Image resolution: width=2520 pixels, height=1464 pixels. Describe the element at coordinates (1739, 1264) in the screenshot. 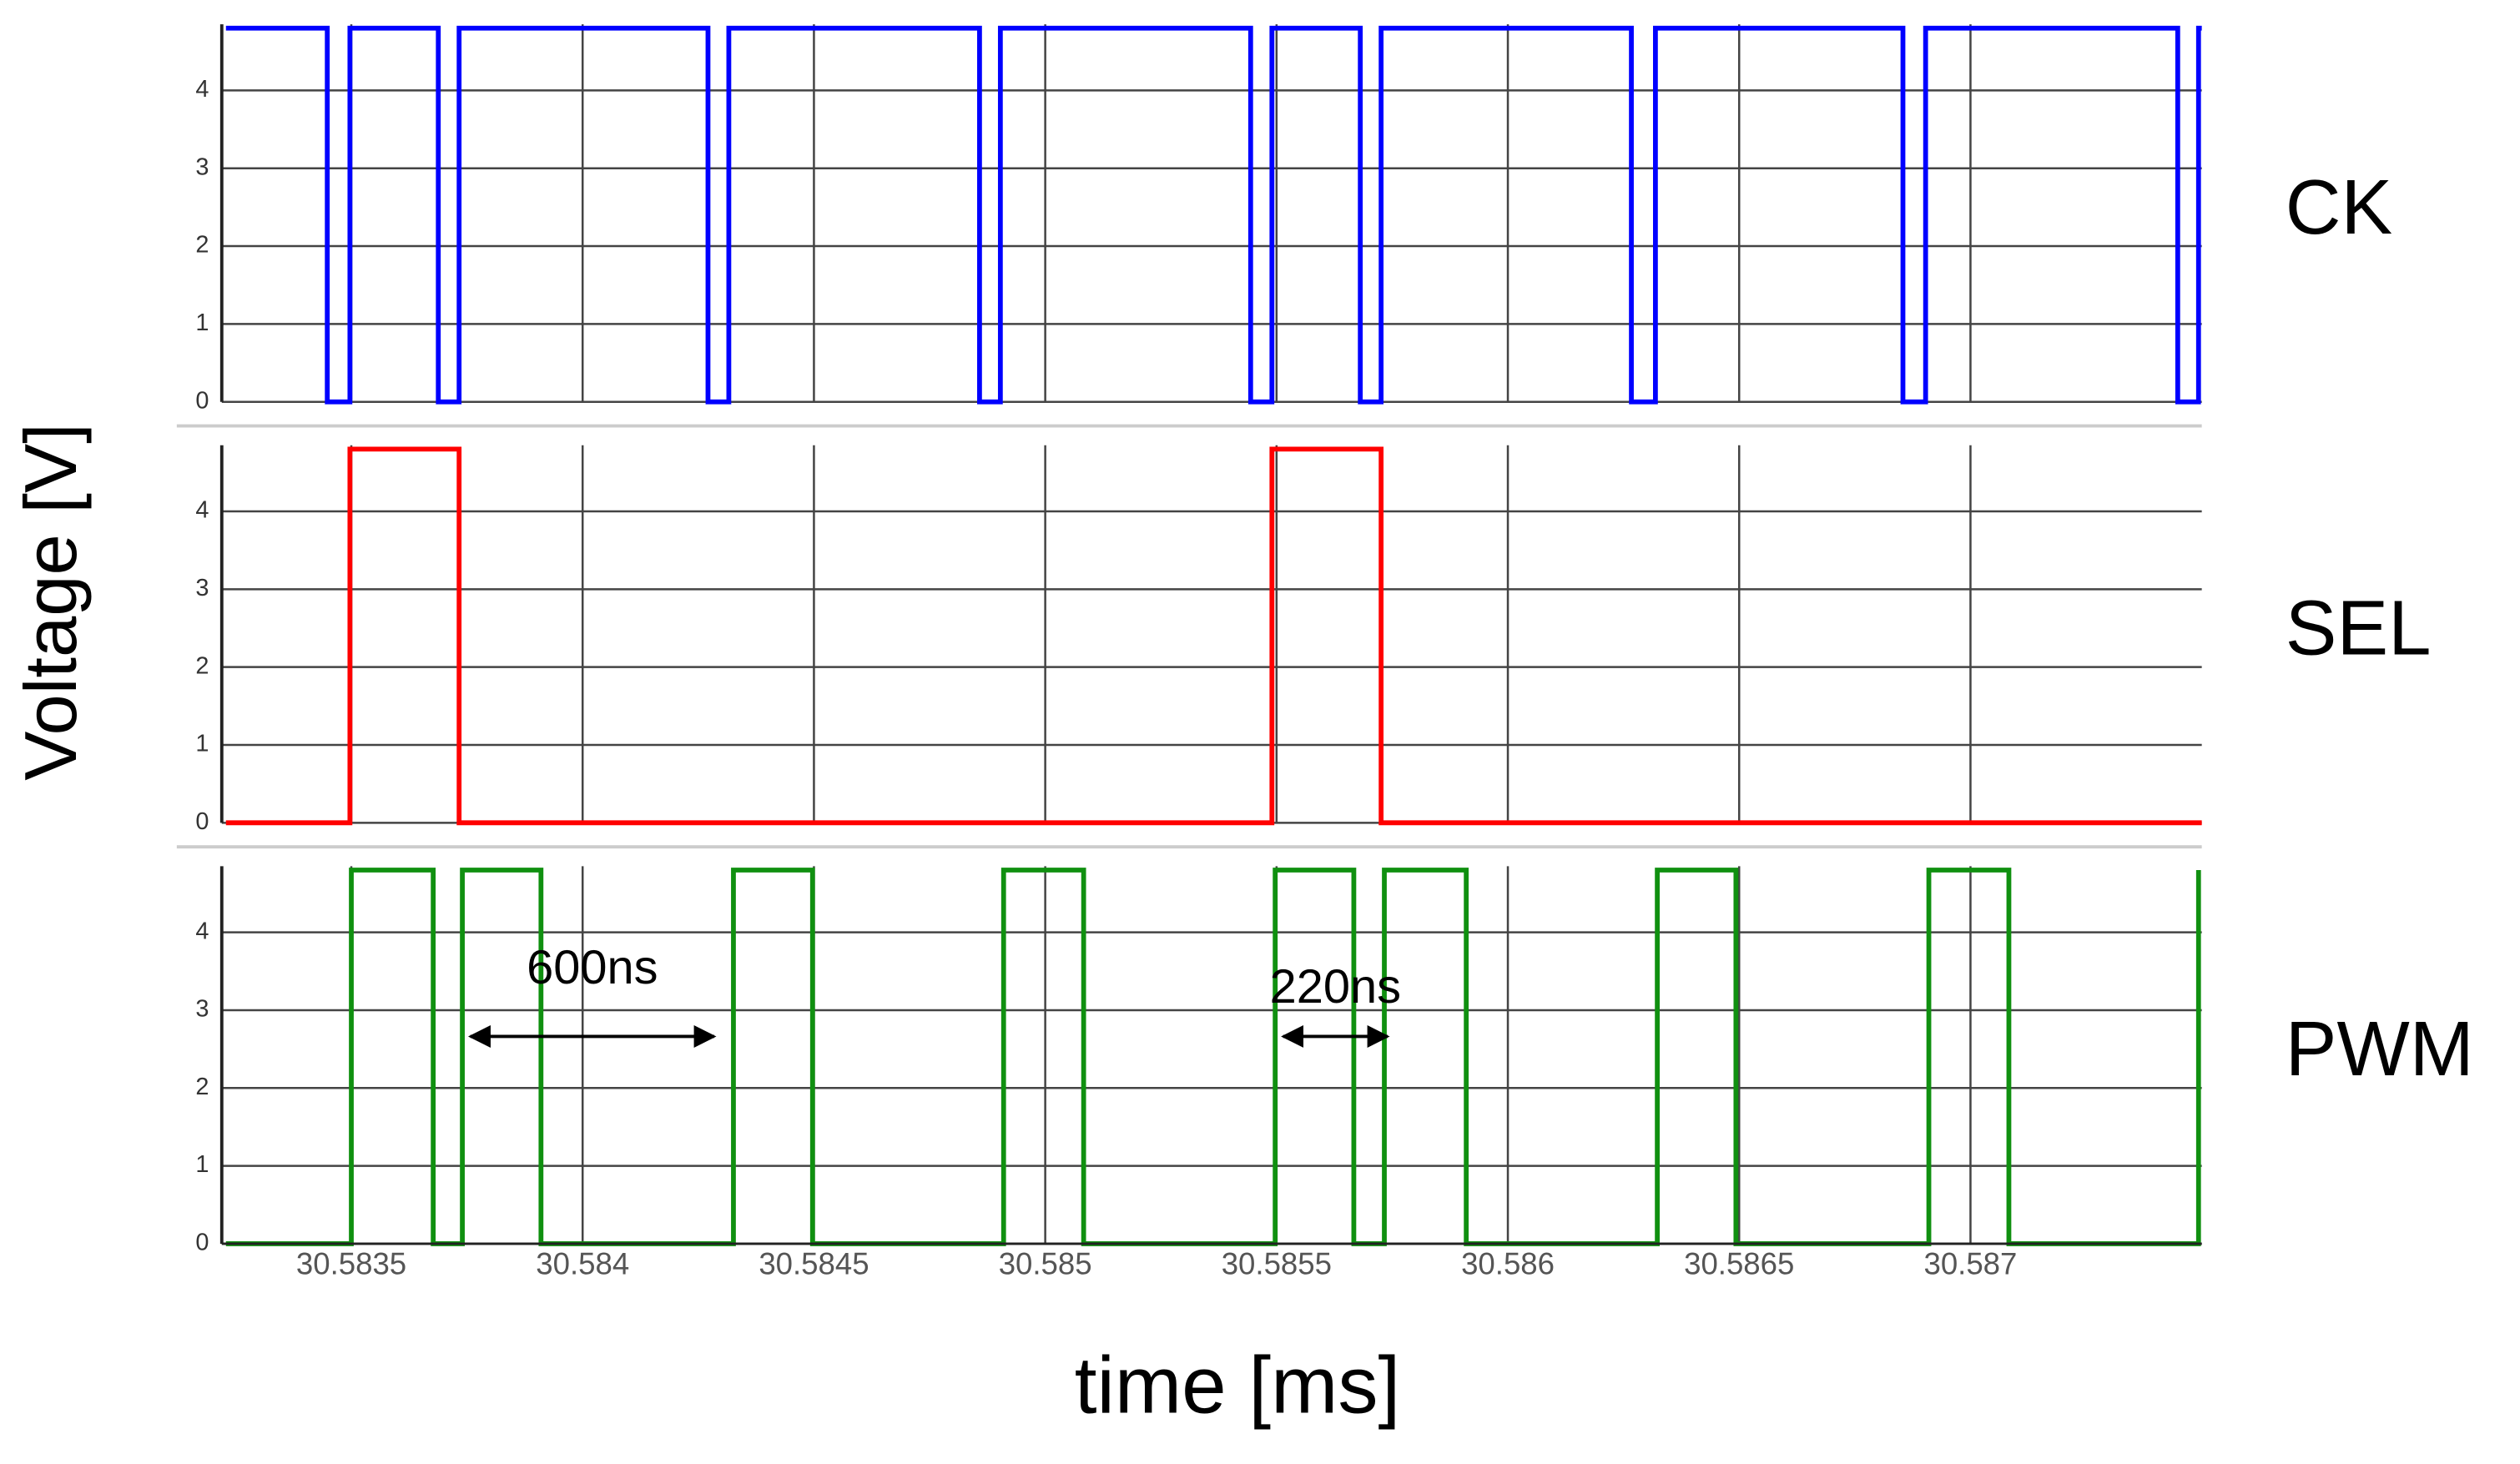

I see `x-tick-label: 30.5865` at that location.